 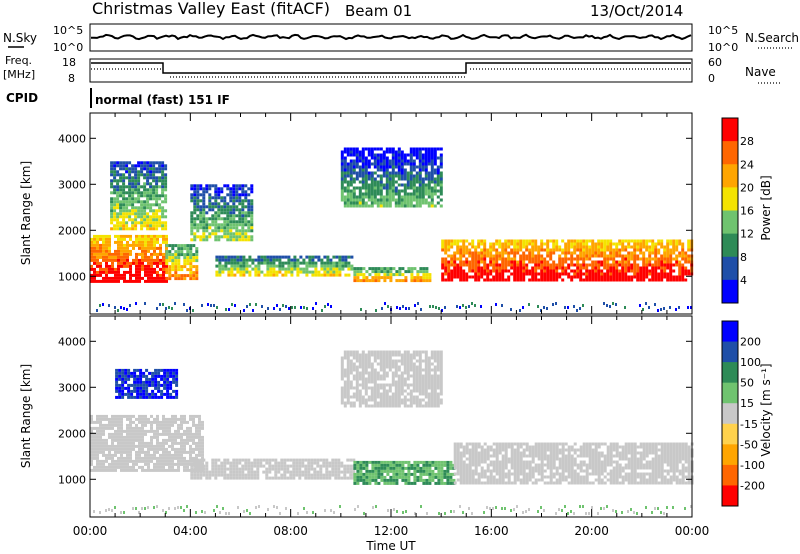 I want to click on colorbar-tick-label-6: 28, so click(x=747, y=141).